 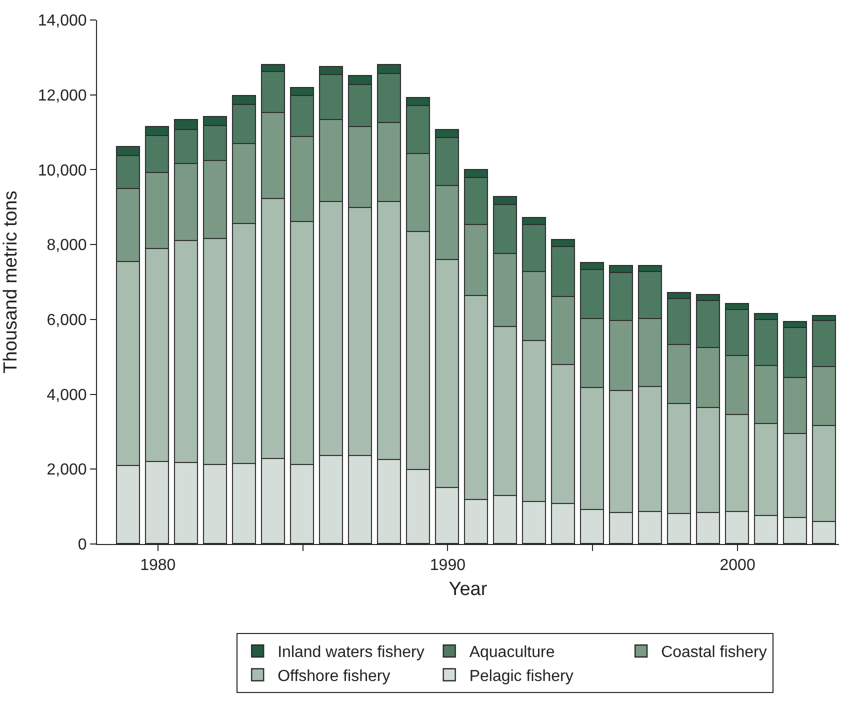 I want to click on y-tick-label: 8,000, so click(x=66, y=245).